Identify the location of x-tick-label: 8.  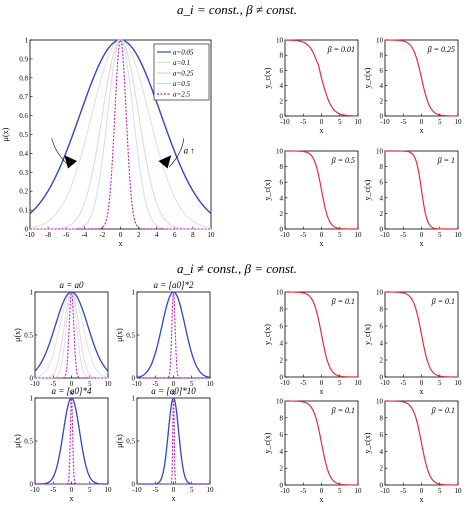
(193, 235).